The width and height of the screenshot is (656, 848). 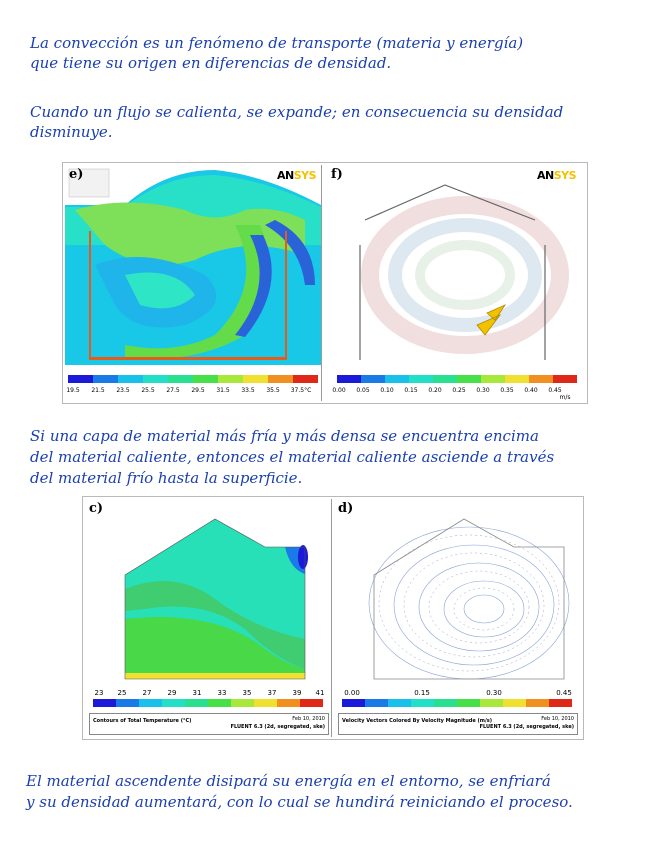 I want to click on colorbar-tick: 27, so click(x=147, y=693).